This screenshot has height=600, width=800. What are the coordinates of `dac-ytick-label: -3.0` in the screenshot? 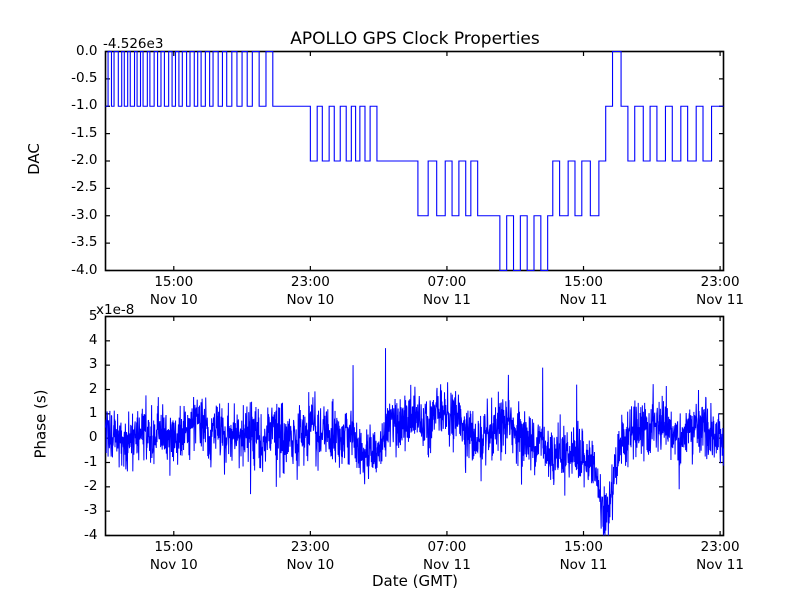 It's located at (84, 214).